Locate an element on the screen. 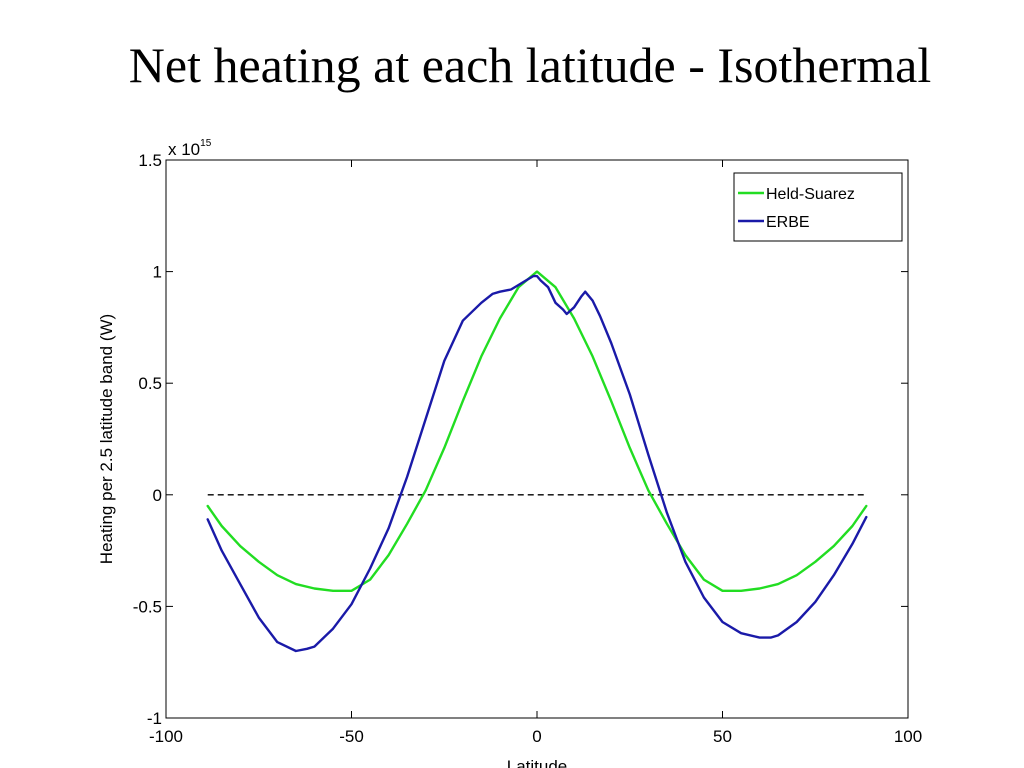 Image resolution: width=1024 pixels, height=768 pixels. x-axis-label: Latitude is located at coordinates (537, 762).